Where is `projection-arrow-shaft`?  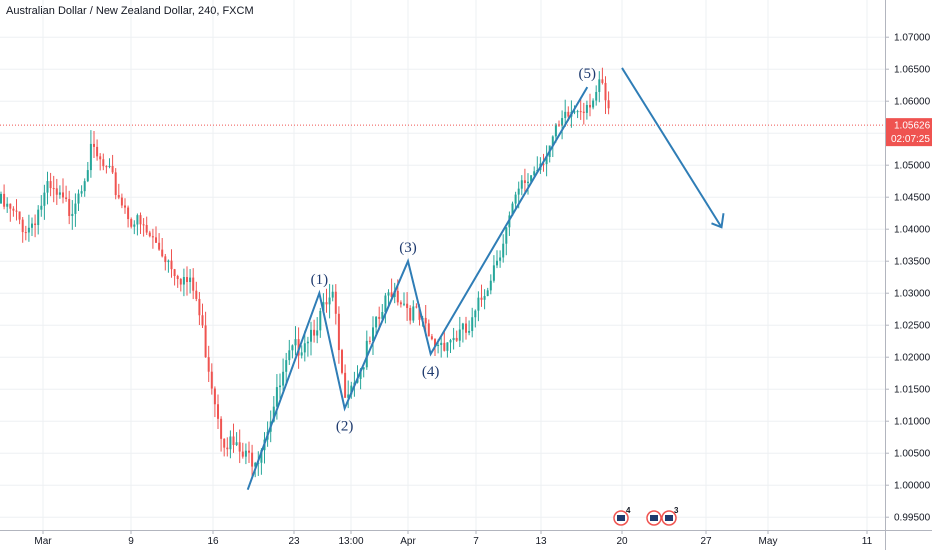
projection-arrow-shaft is located at coordinates (672, 147).